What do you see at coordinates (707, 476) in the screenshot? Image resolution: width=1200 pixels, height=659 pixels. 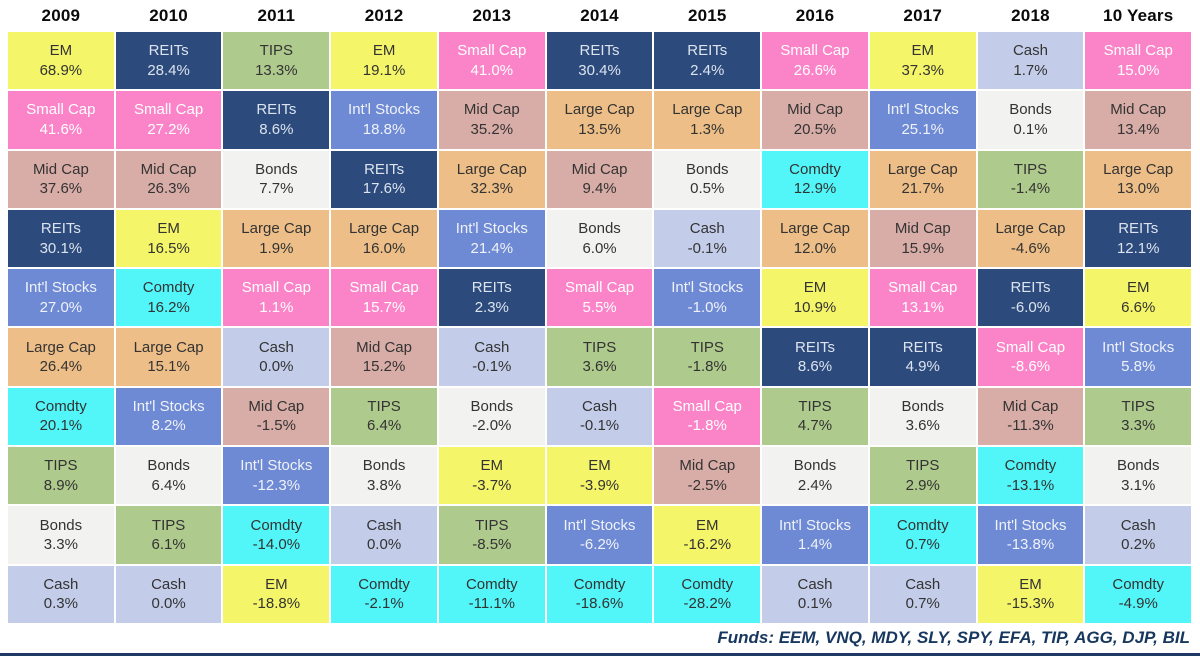 I see `return-cell: Mid Cap -2.5%` at bounding box center [707, 476].